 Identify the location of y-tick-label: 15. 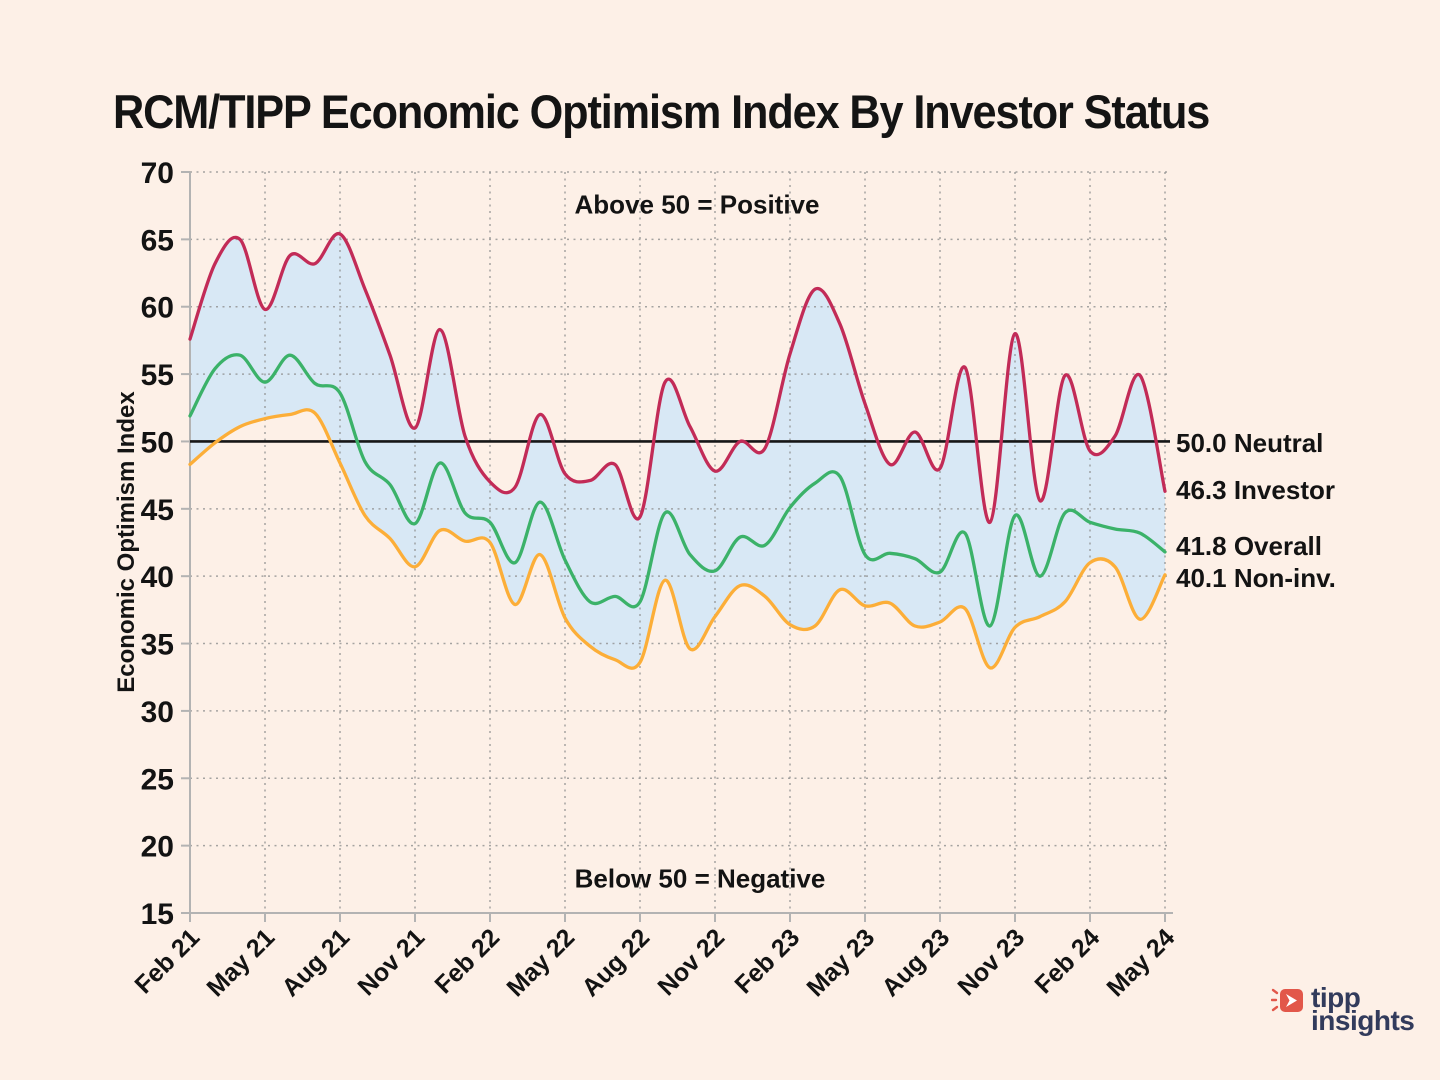
(157, 914).